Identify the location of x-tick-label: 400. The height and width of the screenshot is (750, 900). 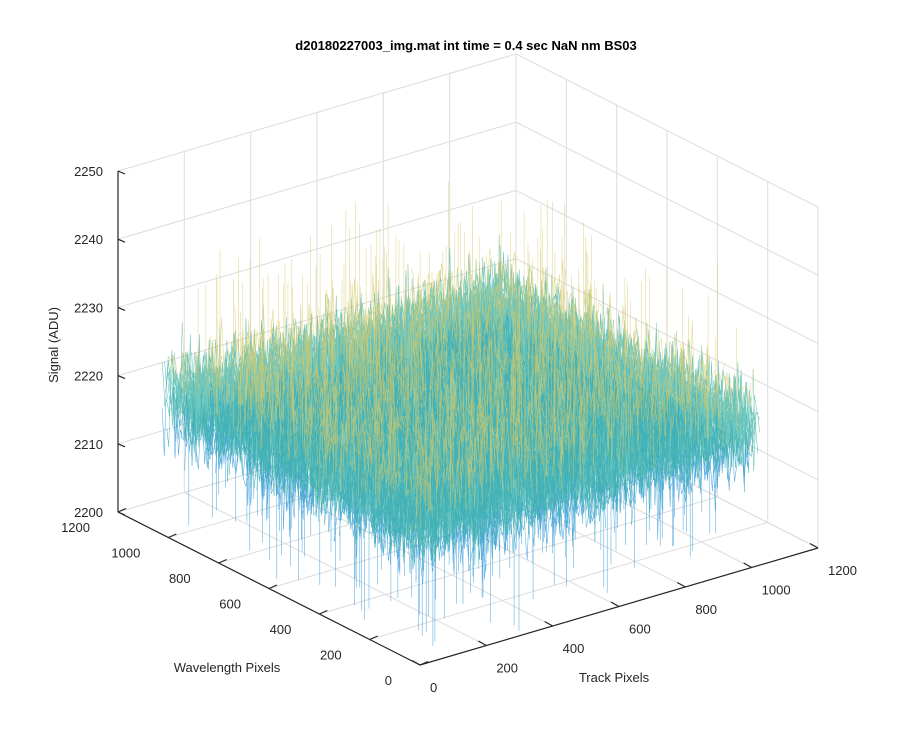
(574, 648).